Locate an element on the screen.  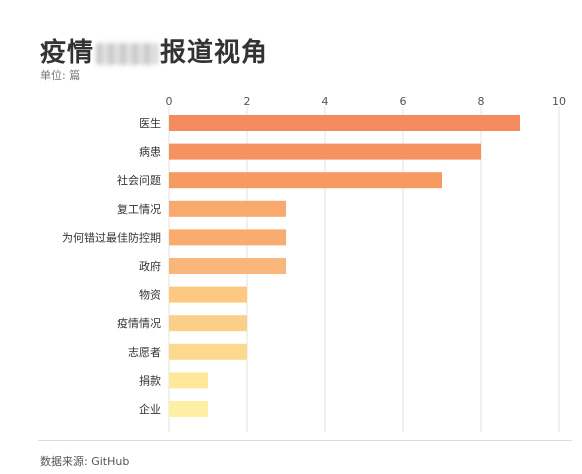
category-label: 病患 is located at coordinates (150, 152).